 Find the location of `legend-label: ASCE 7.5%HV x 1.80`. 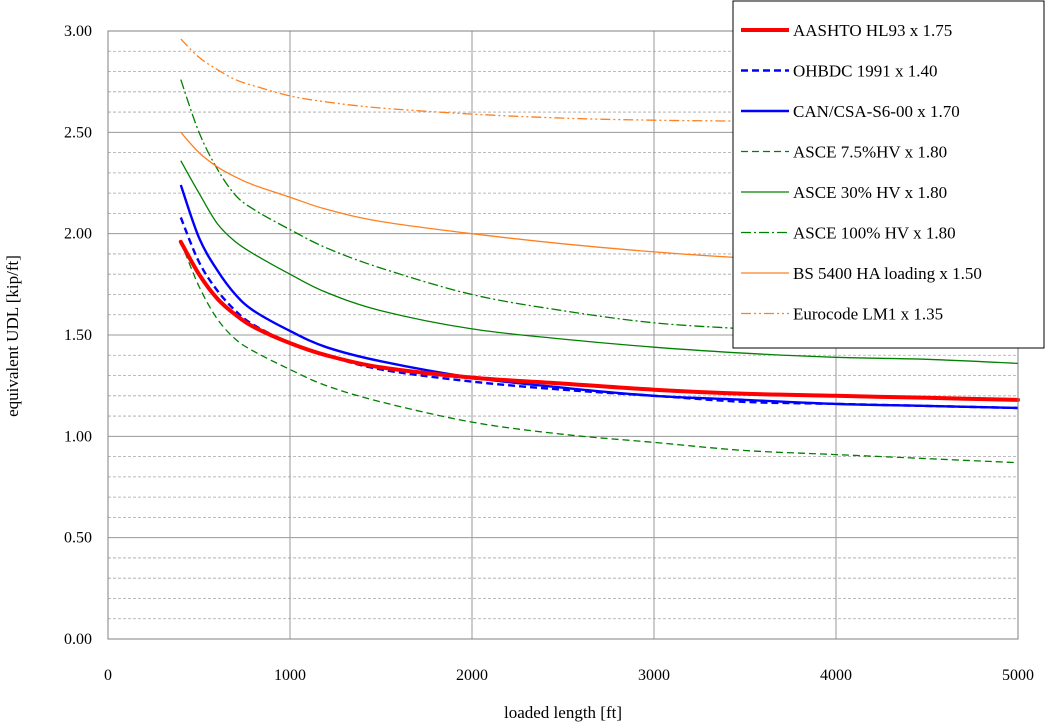

legend-label: ASCE 7.5%HV x 1.80 is located at coordinates (870, 152).